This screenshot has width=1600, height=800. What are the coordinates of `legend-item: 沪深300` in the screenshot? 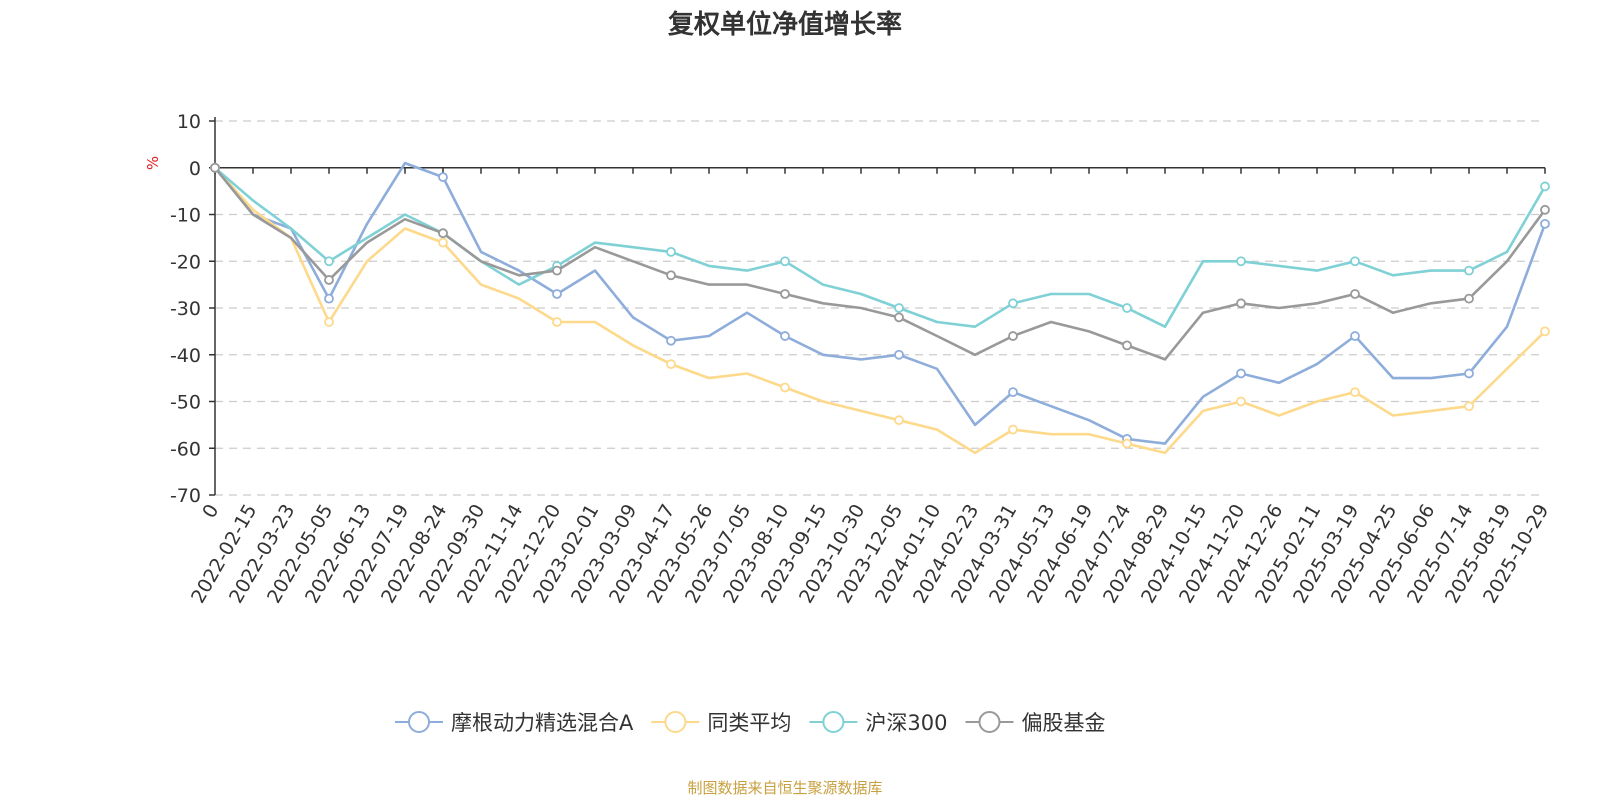 It's located at (878, 723).